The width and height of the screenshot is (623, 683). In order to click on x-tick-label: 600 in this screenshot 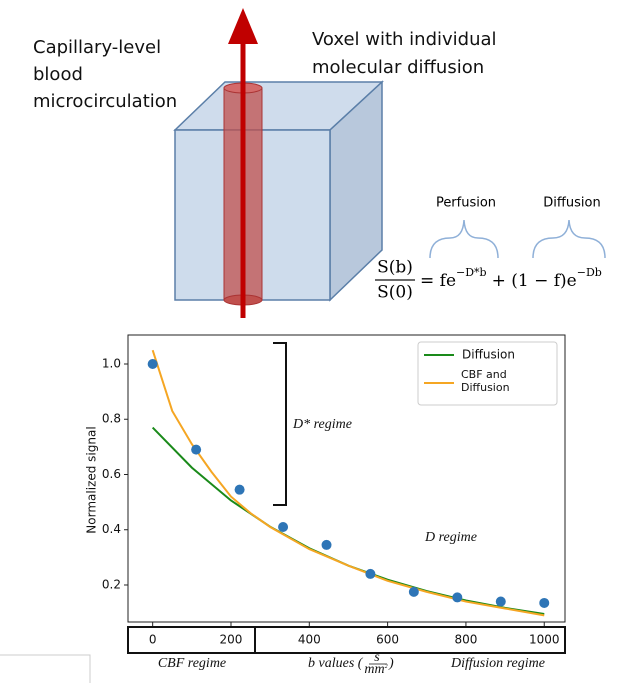, I will do `click(387, 640)`.